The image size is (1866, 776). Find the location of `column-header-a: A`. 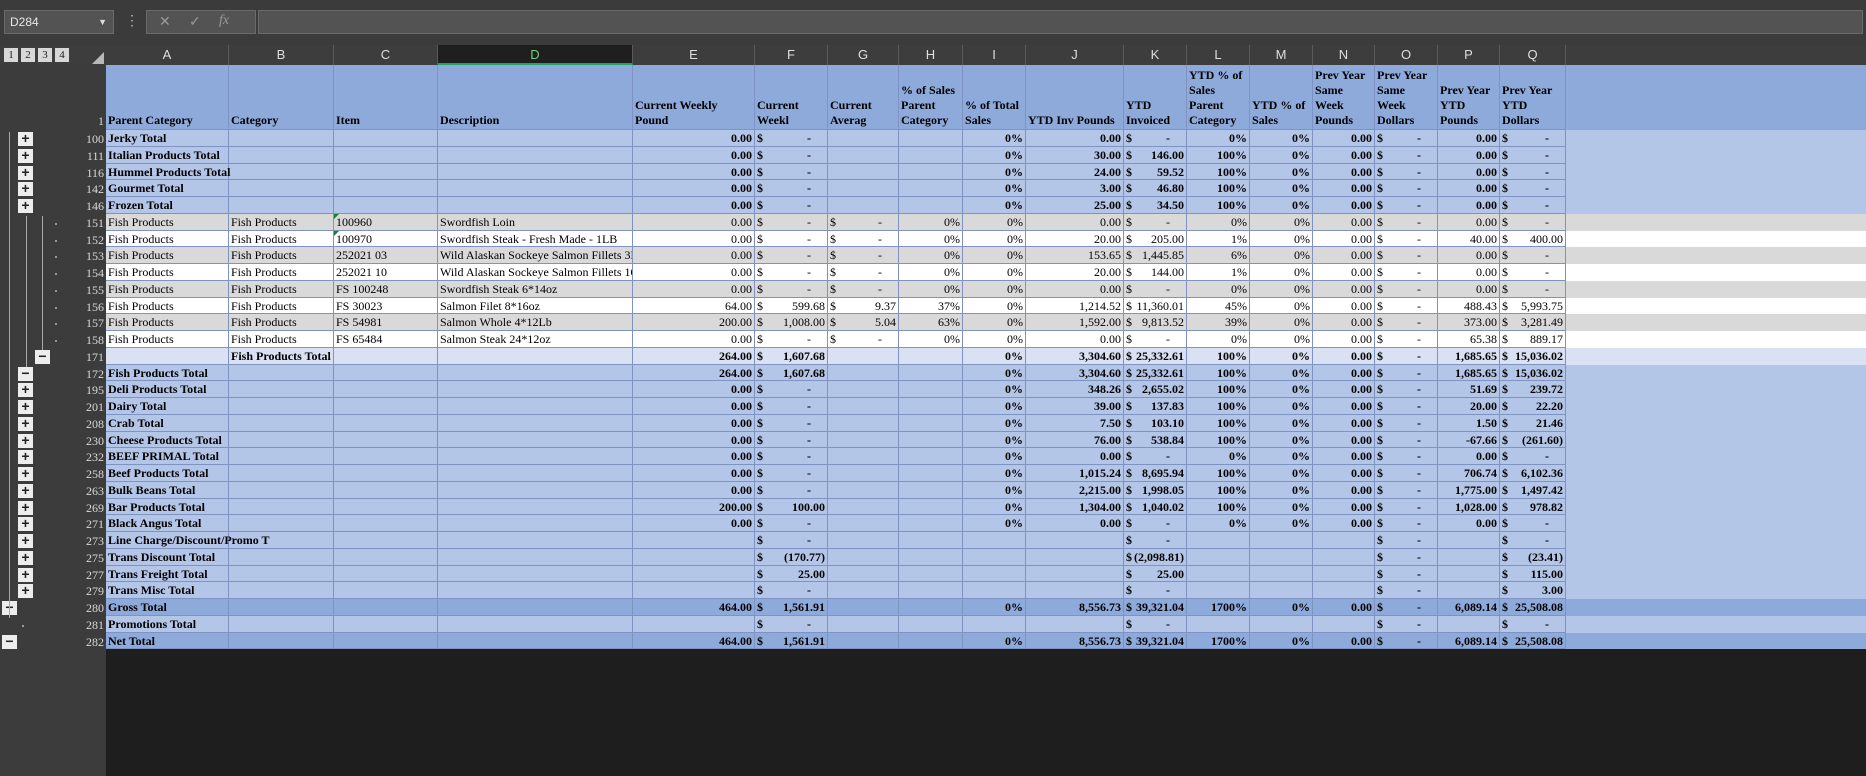

column-header-a: A is located at coordinates (167, 55).